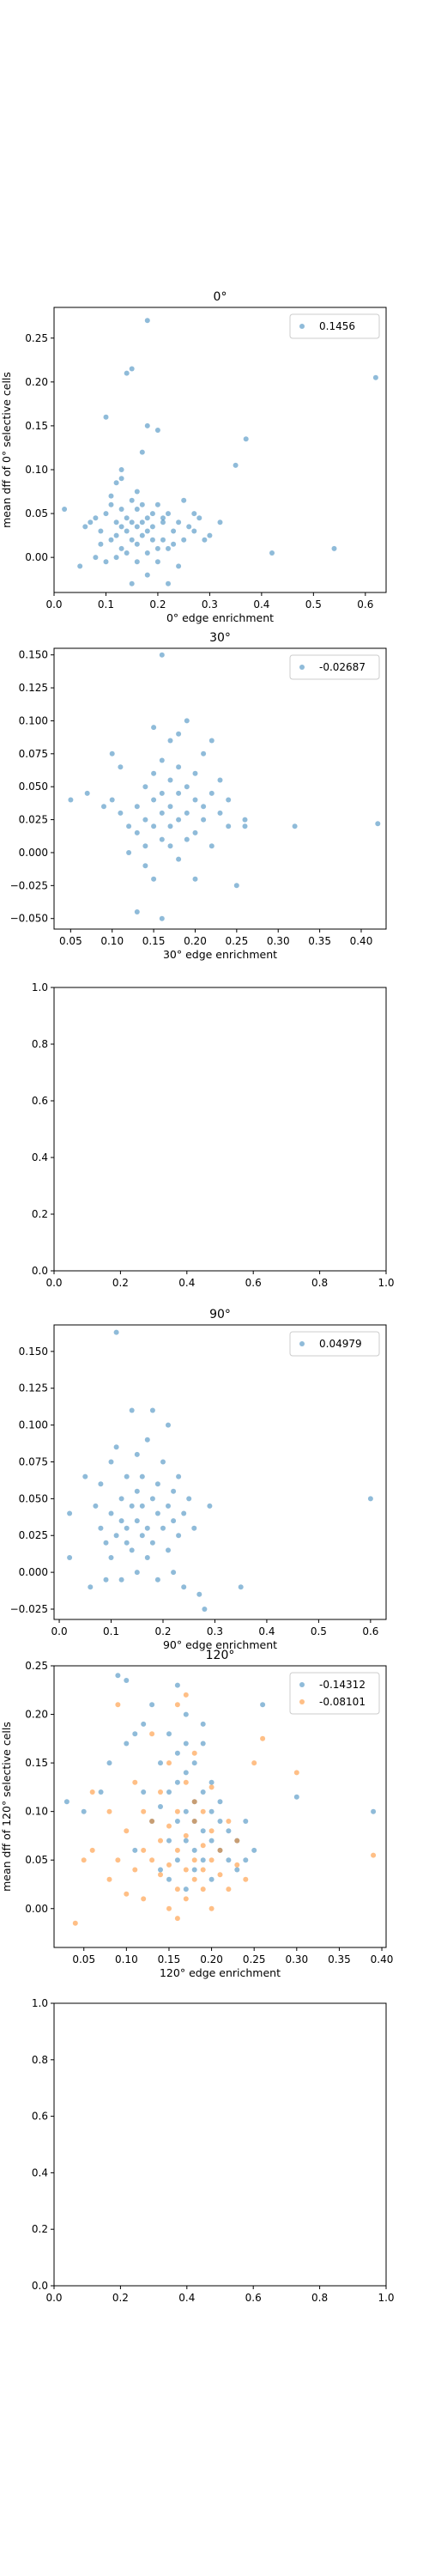 The width and height of the screenshot is (429, 2576). I want to click on x-axis-label: 120° edge enrichment, so click(220, 1973).